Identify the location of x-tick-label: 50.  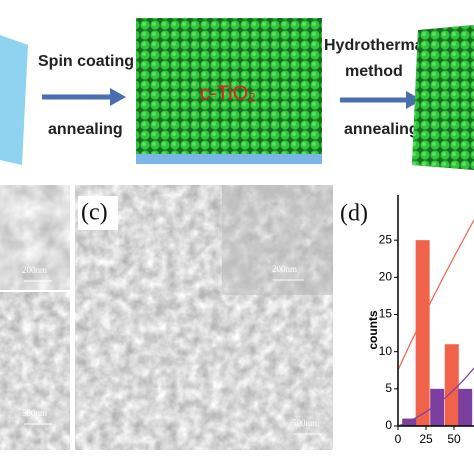
(454, 439).